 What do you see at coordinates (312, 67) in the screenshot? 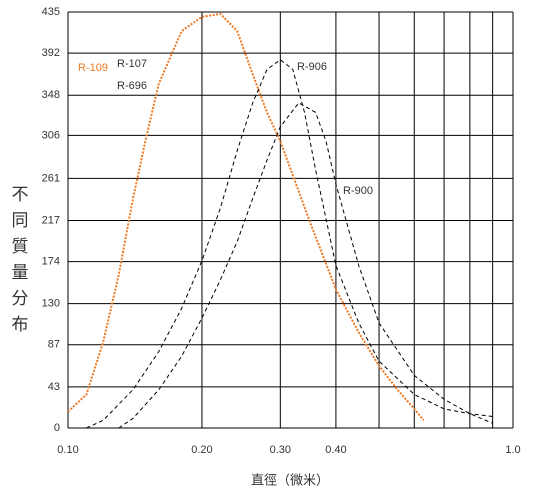
I see `series-label: R-906` at bounding box center [312, 67].